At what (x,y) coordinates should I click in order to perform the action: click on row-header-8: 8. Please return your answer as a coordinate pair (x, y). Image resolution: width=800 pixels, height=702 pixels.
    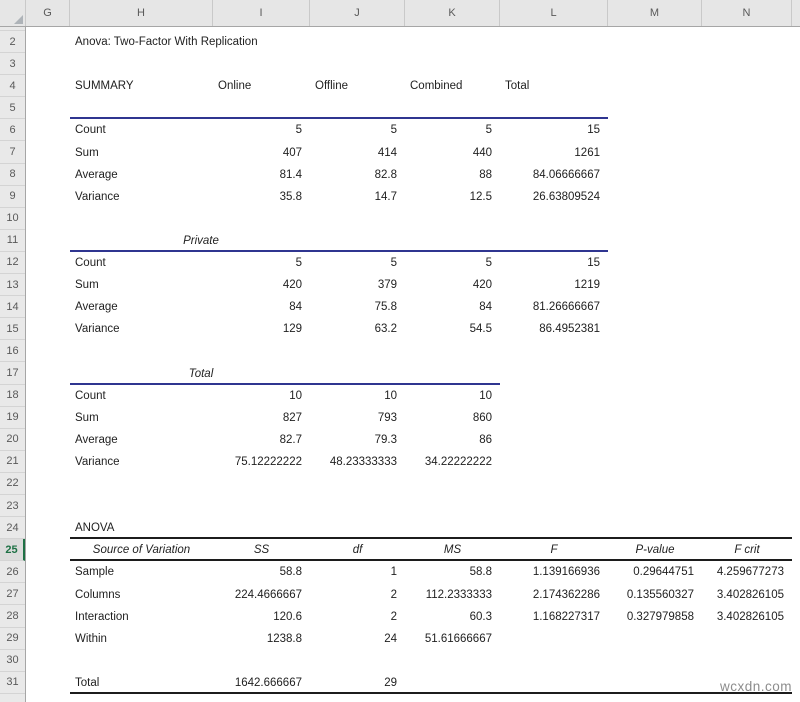
    Looking at the image, I should click on (12, 174).